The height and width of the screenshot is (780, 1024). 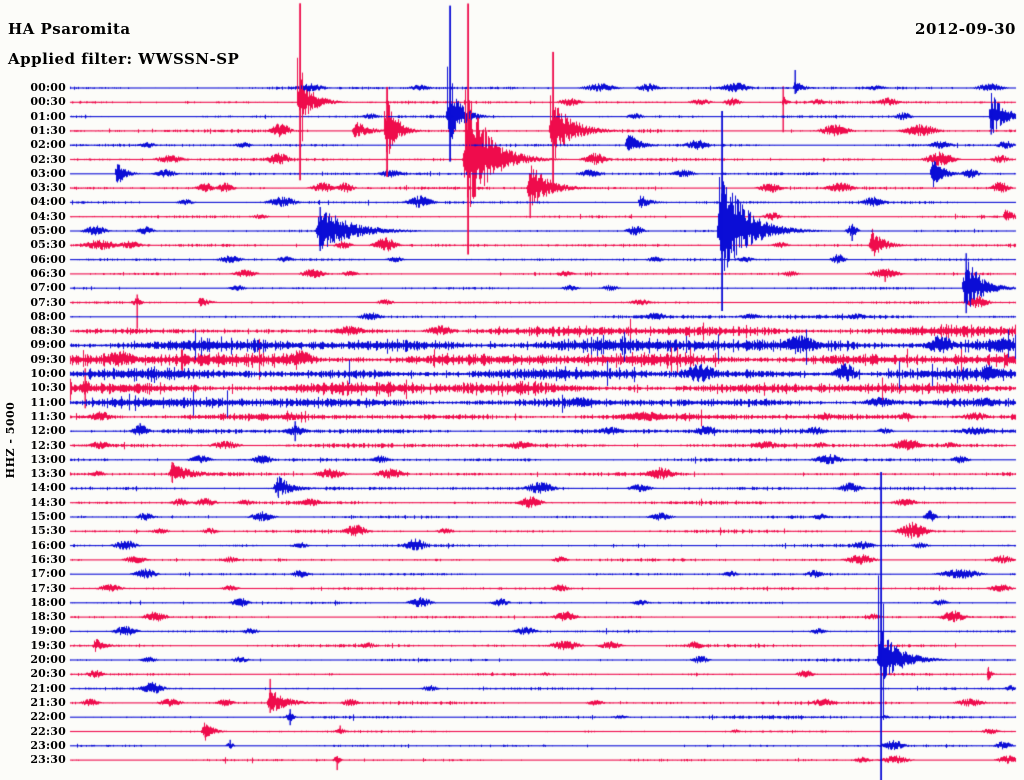 What do you see at coordinates (48, 373) in the screenshot?
I see `trace-time-label: 10:00` at bounding box center [48, 373].